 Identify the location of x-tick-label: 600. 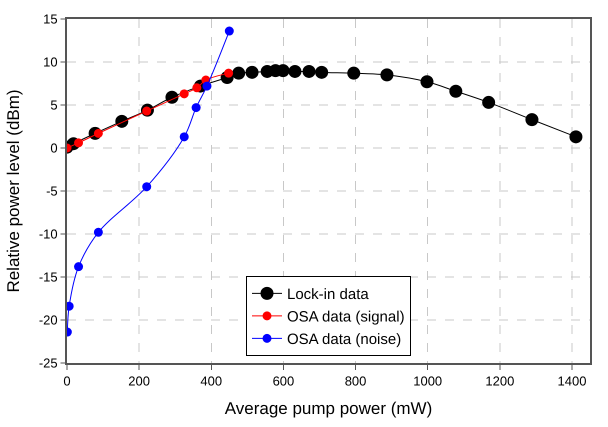
(283, 380).